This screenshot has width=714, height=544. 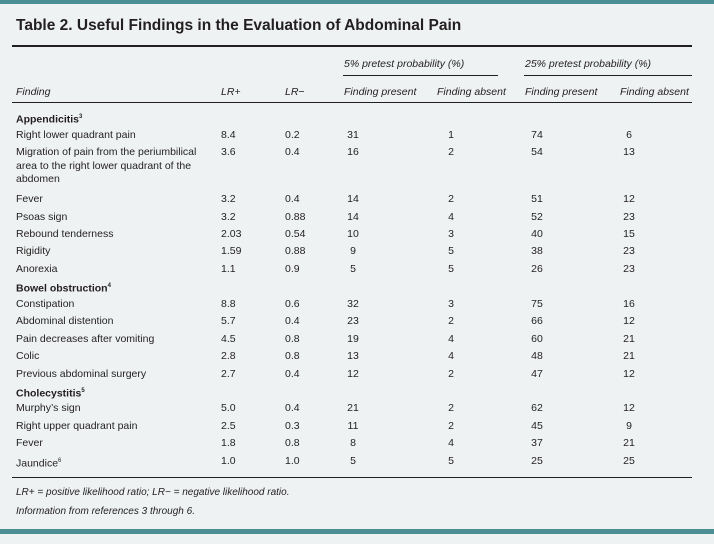 I want to click on finding-label: Jaundice, so click(x=37, y=463).